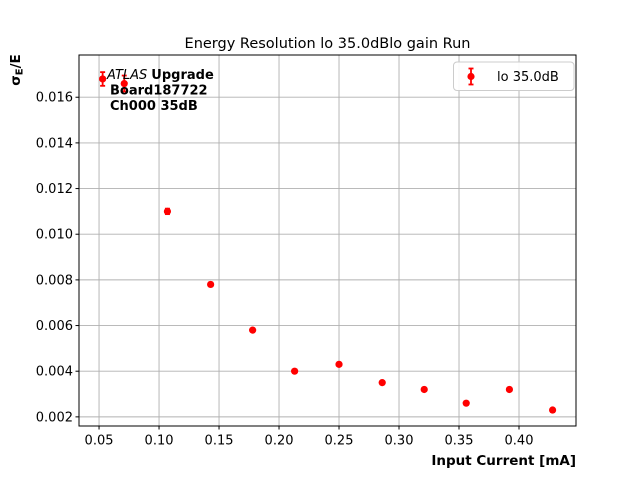 The image size is (640, 480). What do you see at coordinates (54, 258) in the screenshot?
I see `y-tick-labels: 0.002 0.004 0.006 0.008 0.010 0.012 0.014 0.016` at bounding box center [54, 258].